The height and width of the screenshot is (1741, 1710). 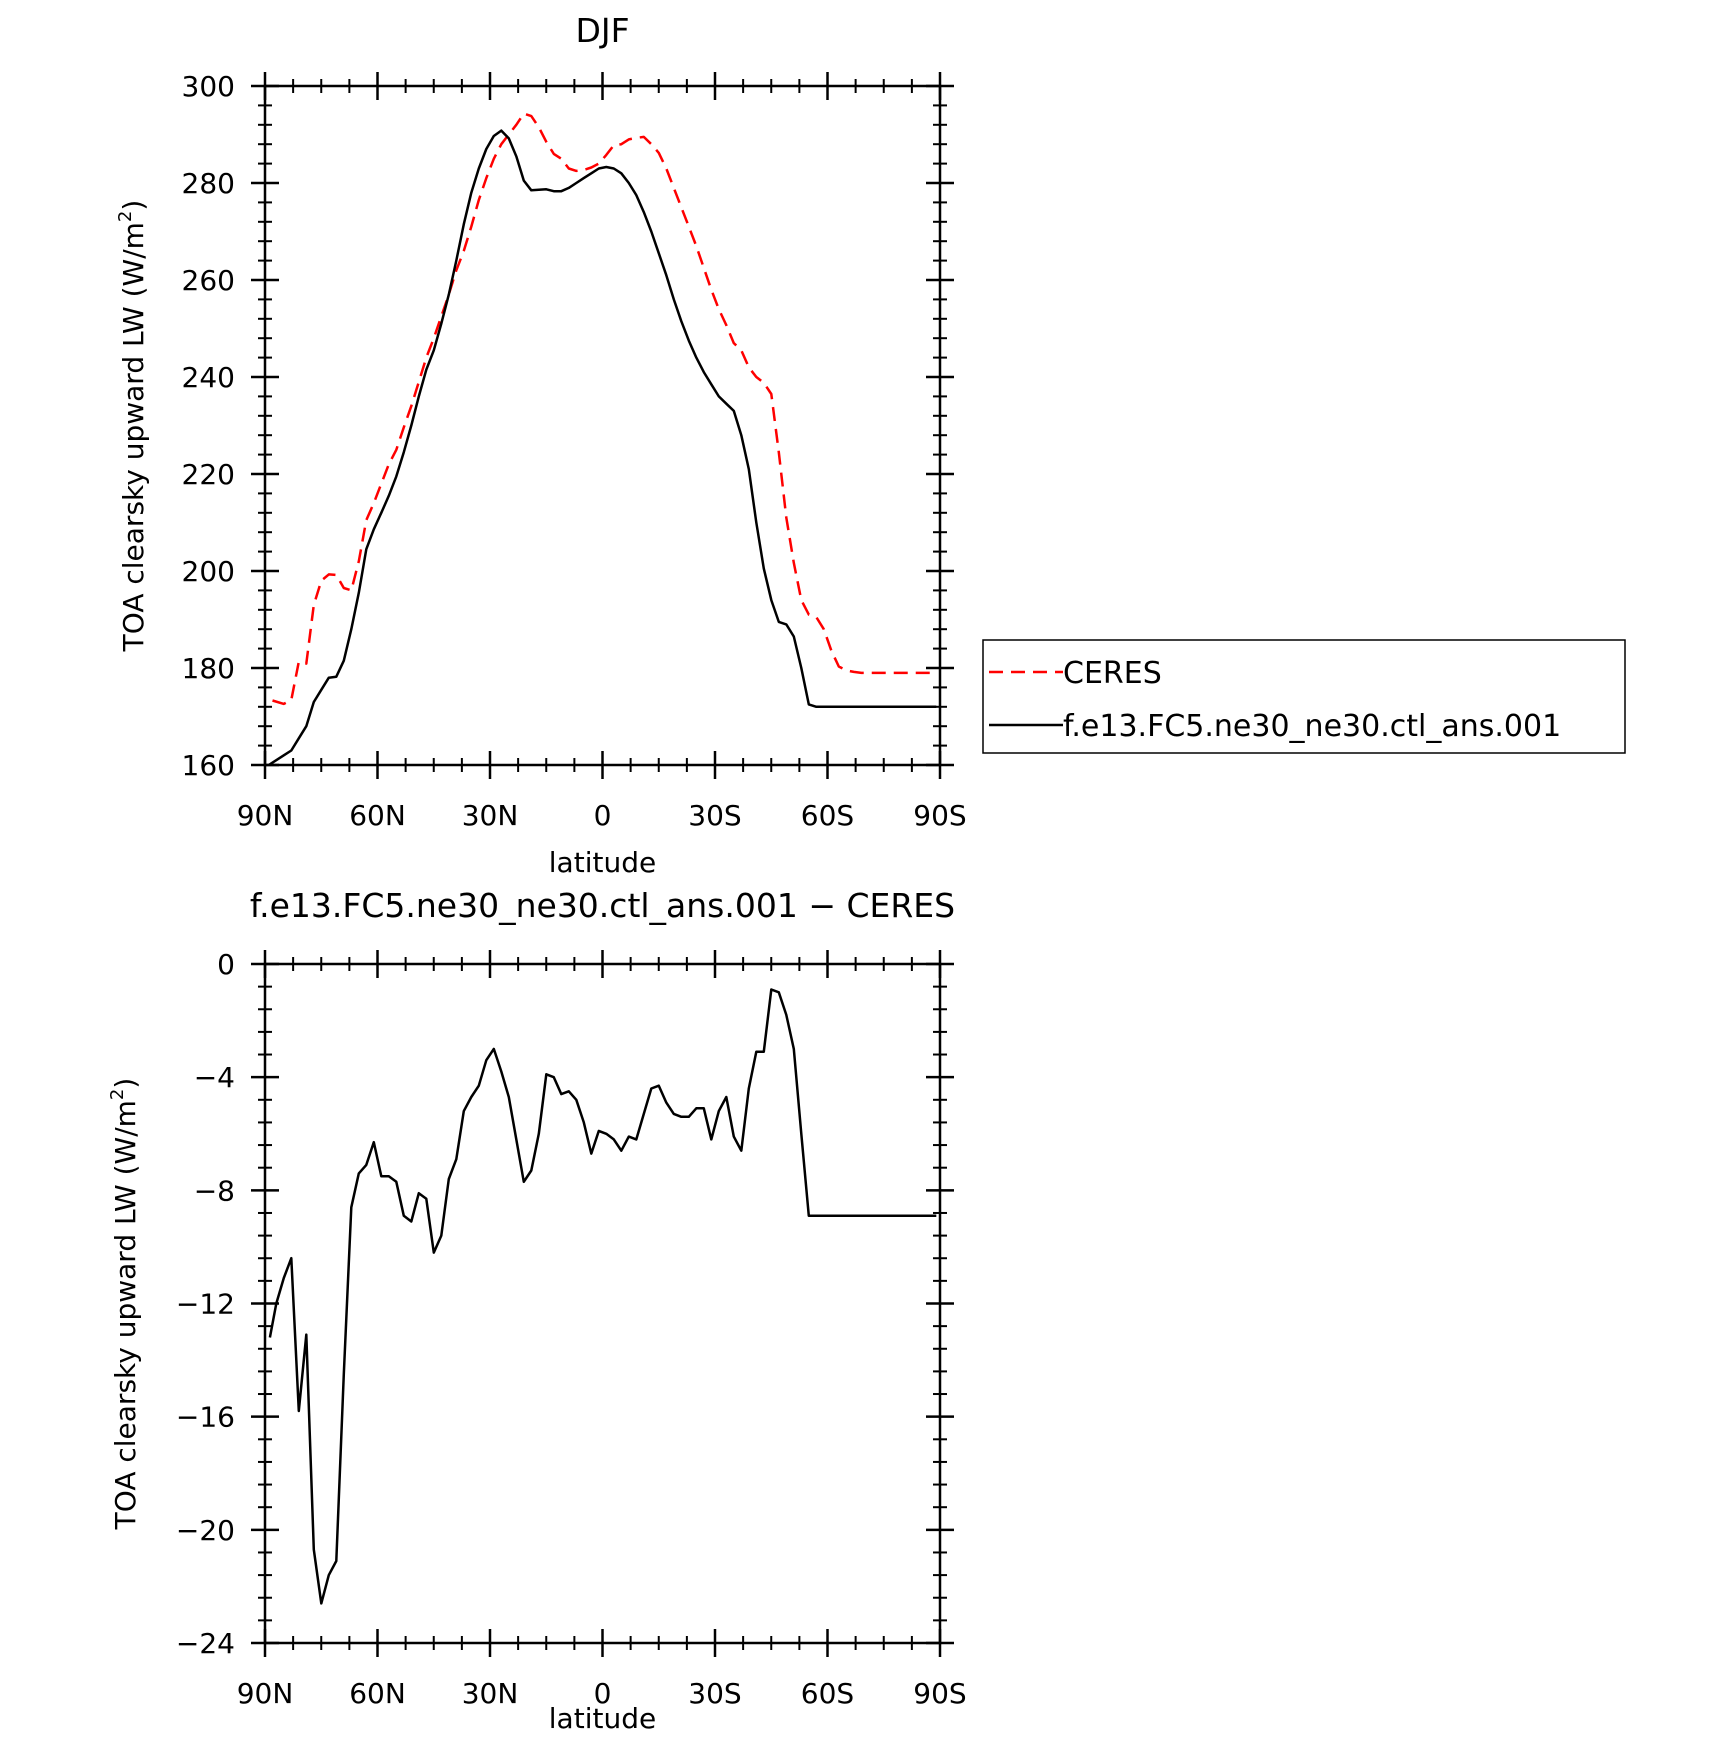 What do you see at coordinates (226, 964) in the screenshot?
I see `y-tick-label: 0` at bounding box center [226, 964].